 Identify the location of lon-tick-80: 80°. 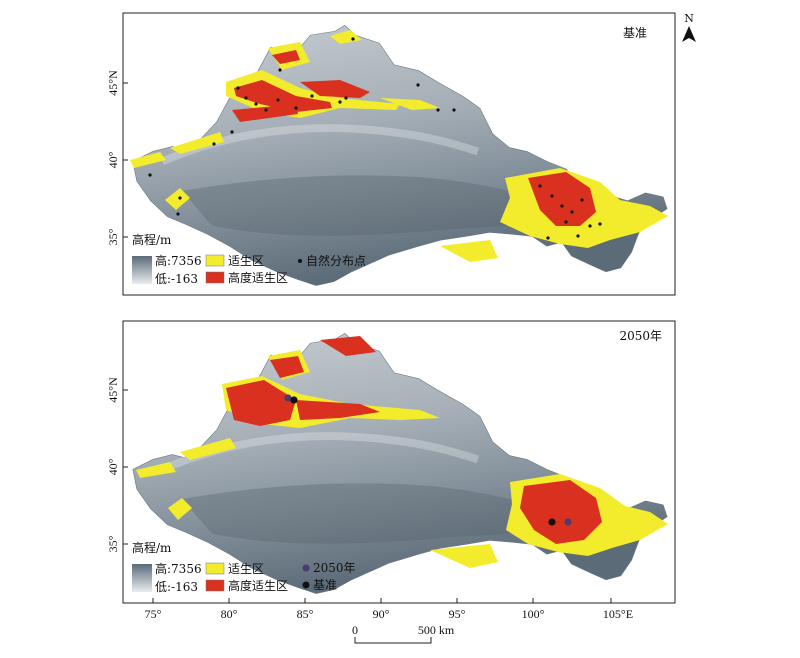
(229, 614).